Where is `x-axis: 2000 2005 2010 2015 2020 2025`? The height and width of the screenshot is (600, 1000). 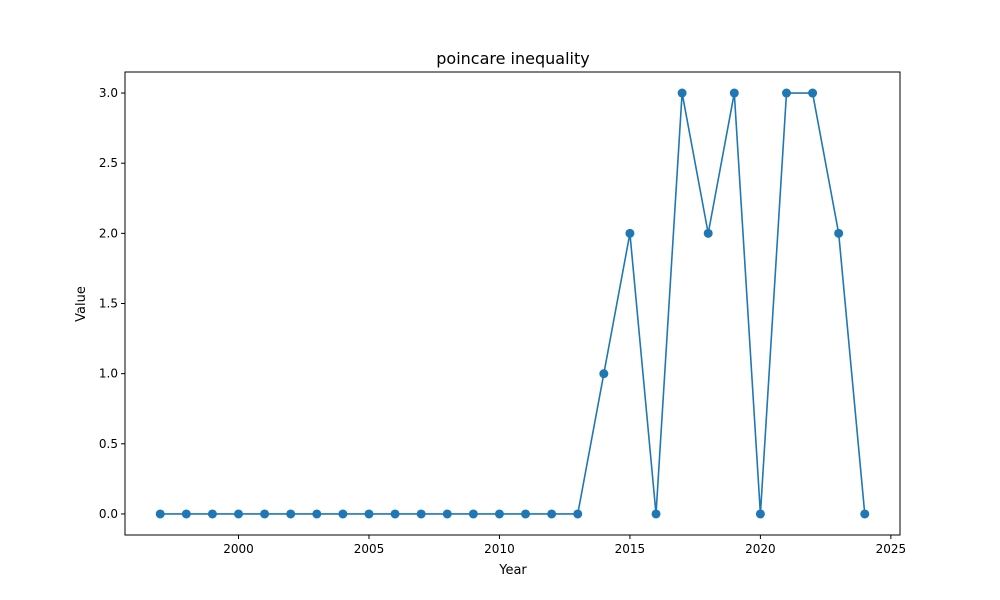
x-axis: 2000 2005 2010 2015 2020 2025 is located at coordinates (564, 545).